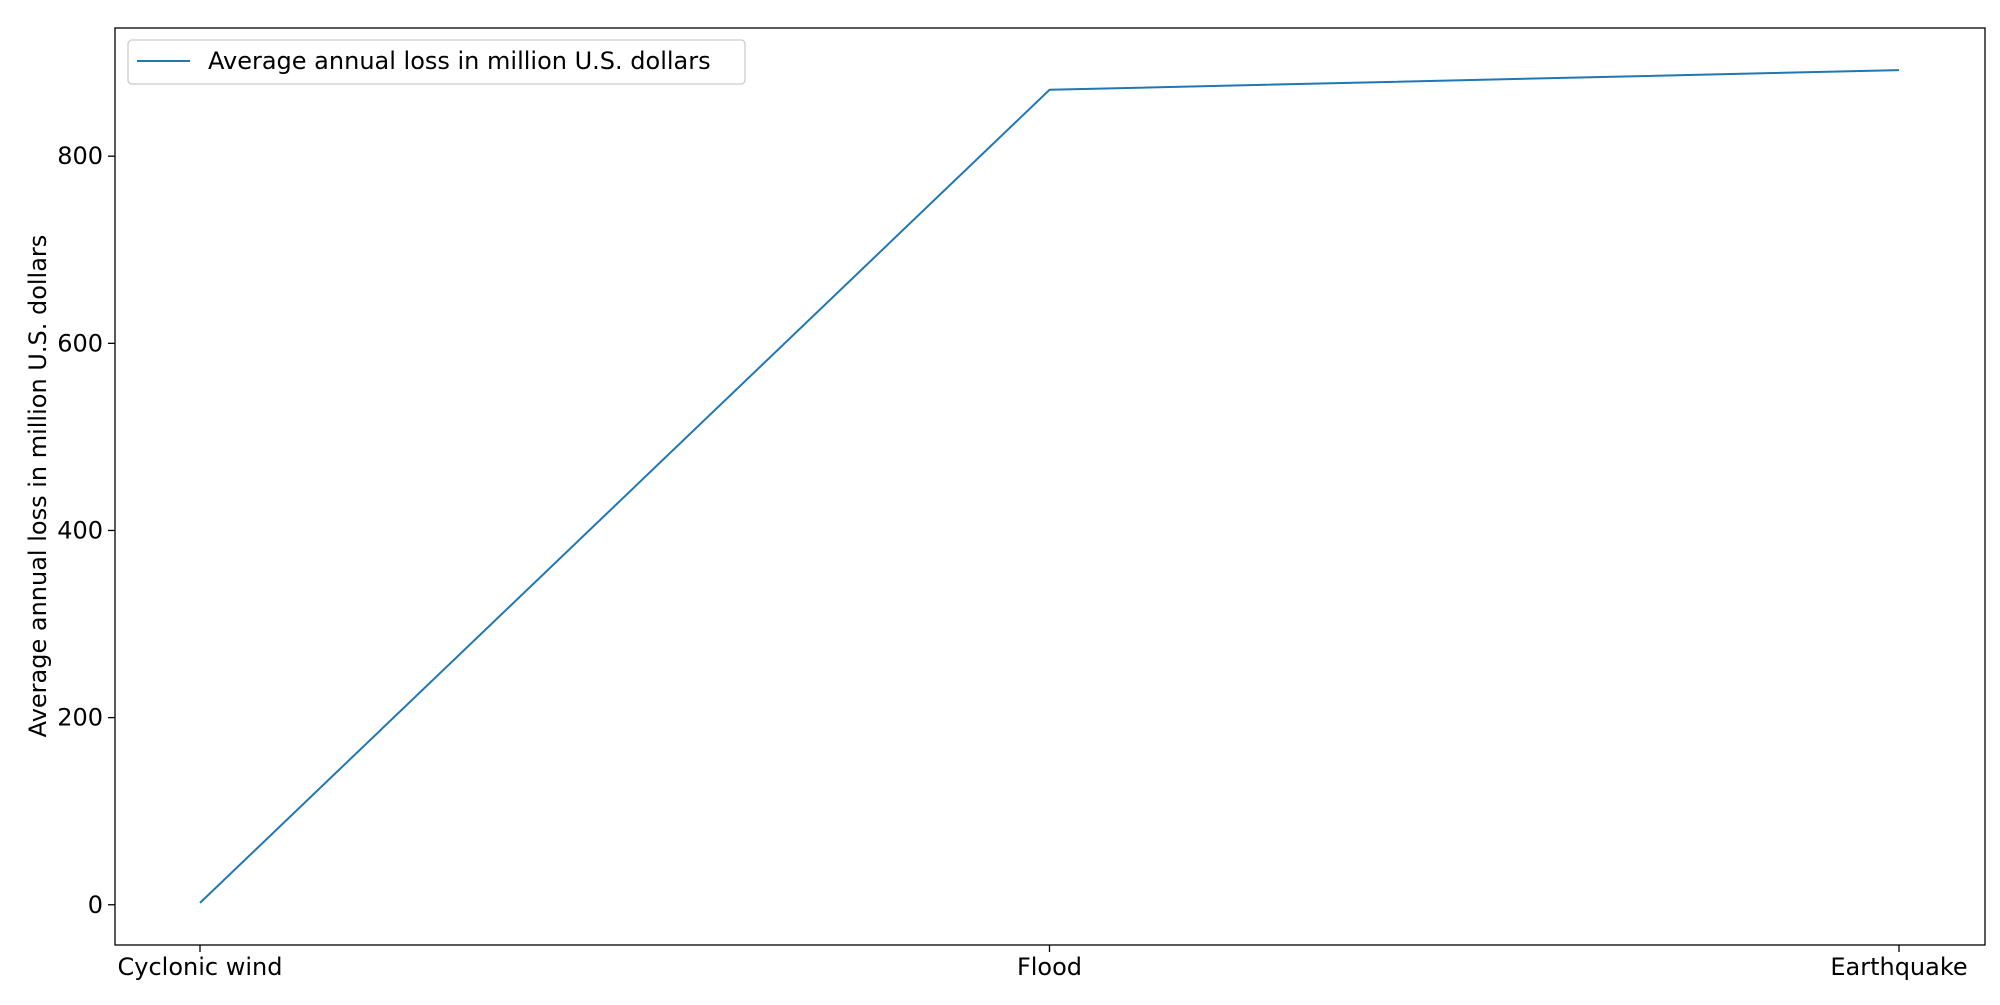  What do you see at coordinates (80, 718) in the screenshot?
I see `y-tick-label: 200` at bounding box center [80, 718].